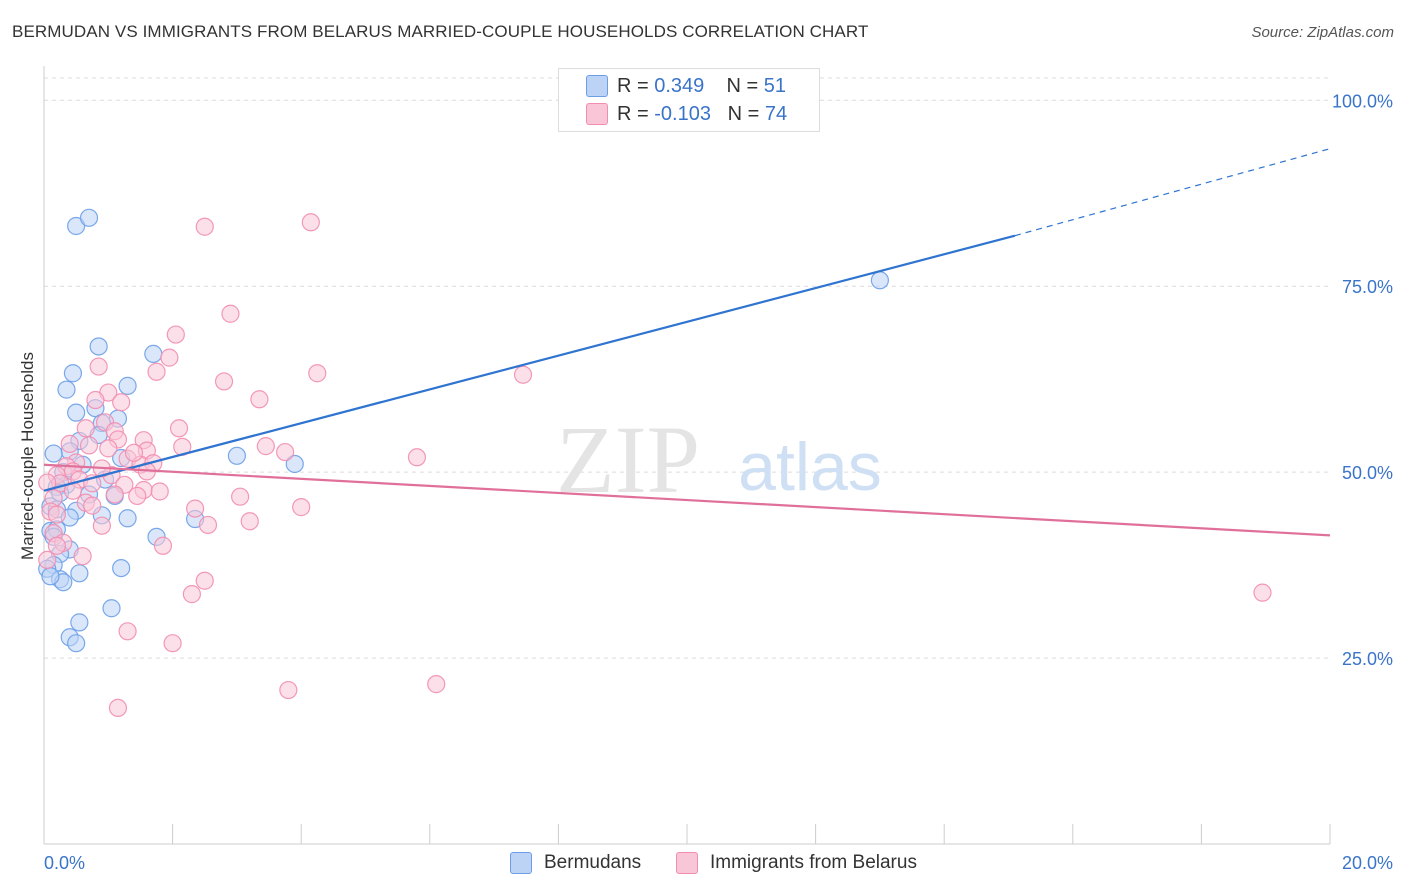 This screenshot has width=1406, height=892. Describe the element at coordinates (1367, 659) in the screenshot. I see `y-tick-label: 25.0%` at that location.